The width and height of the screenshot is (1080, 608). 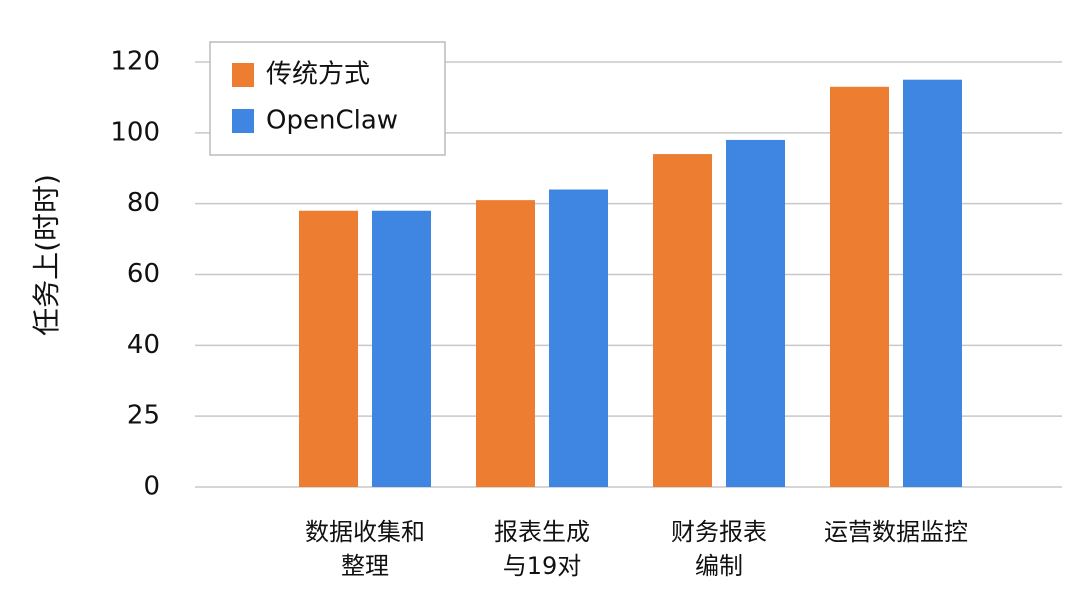 I want to click on legend-label: 传统方式, so click(x=318, y=75).